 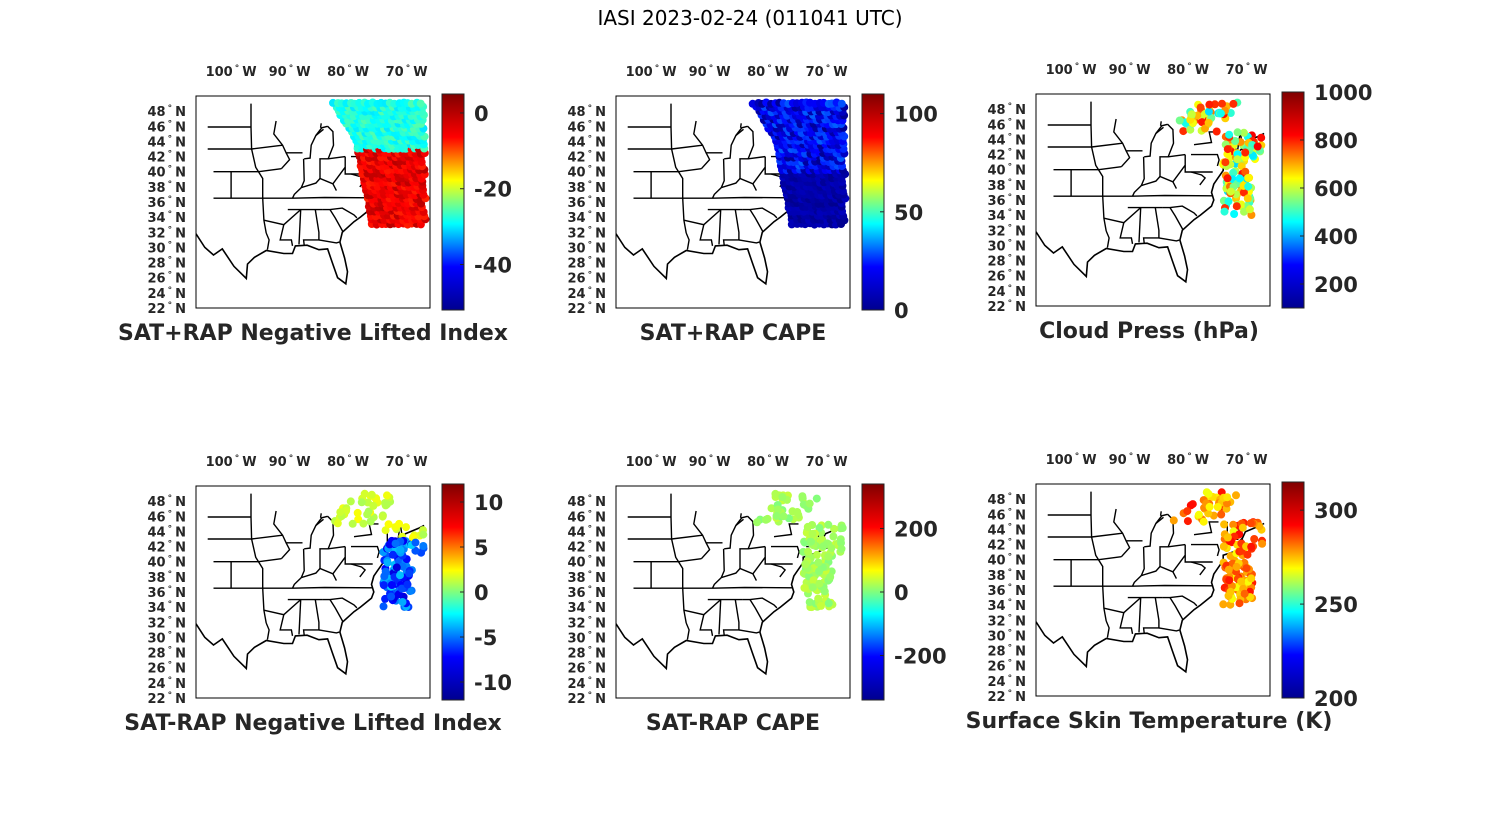 What do you see at coordinates (1336, 141) in the screenshot?
I see `colorbar-tick-label: 800` at bounding box center [1336, 141].